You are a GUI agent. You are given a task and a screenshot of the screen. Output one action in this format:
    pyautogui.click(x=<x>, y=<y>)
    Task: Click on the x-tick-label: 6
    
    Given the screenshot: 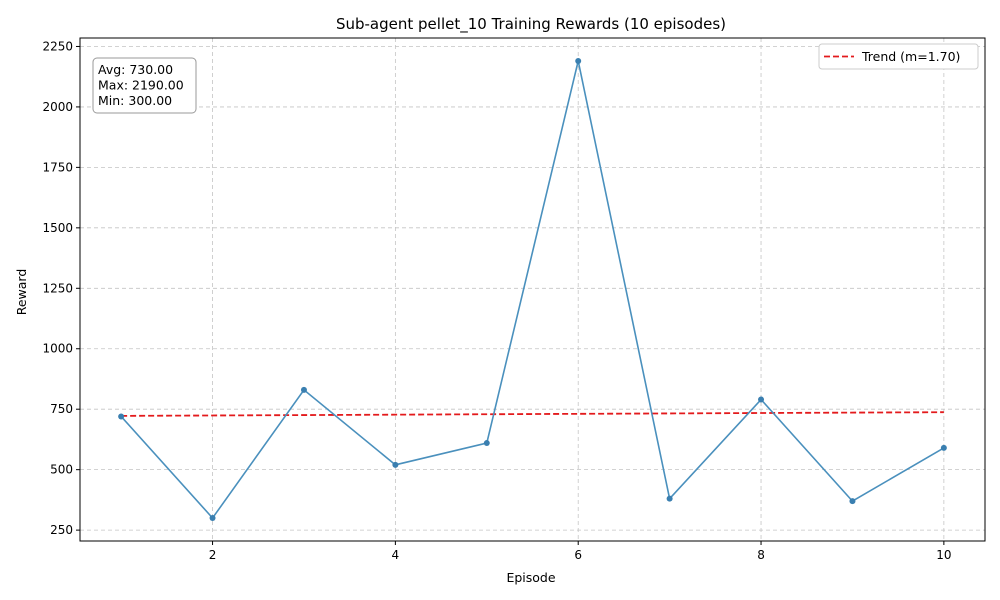 What is the action you would take?
    pyautogui.click(x=578, y=555)
    